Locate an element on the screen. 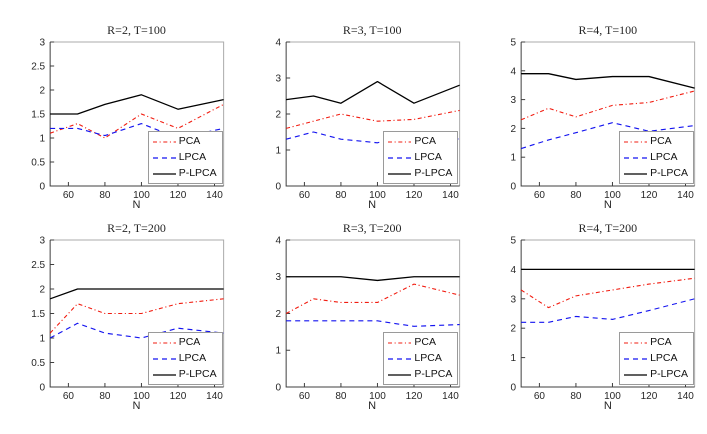 This screenshot has height=434, width=707. plot-title: R=3, T=200 is located at coordinates (372, 228).